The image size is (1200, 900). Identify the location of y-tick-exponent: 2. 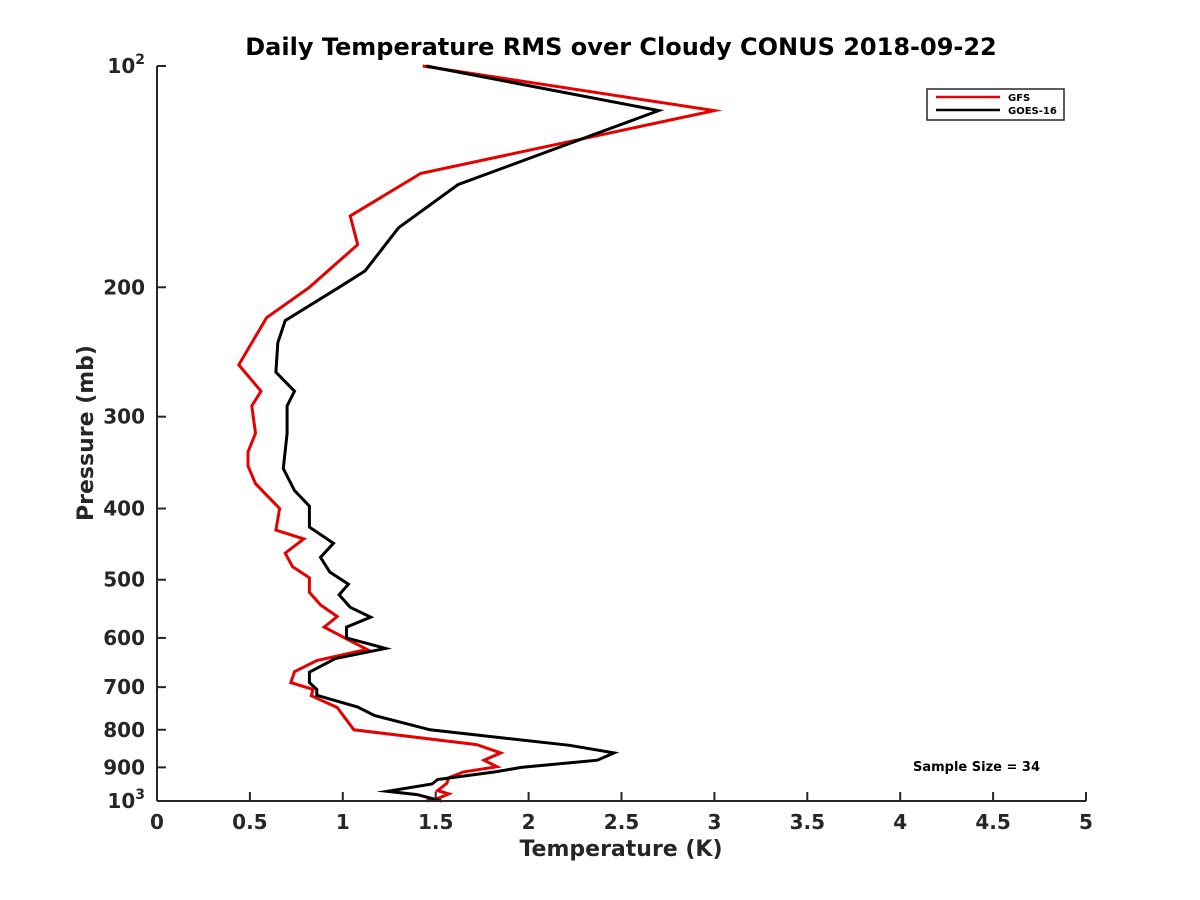
(140, 60).